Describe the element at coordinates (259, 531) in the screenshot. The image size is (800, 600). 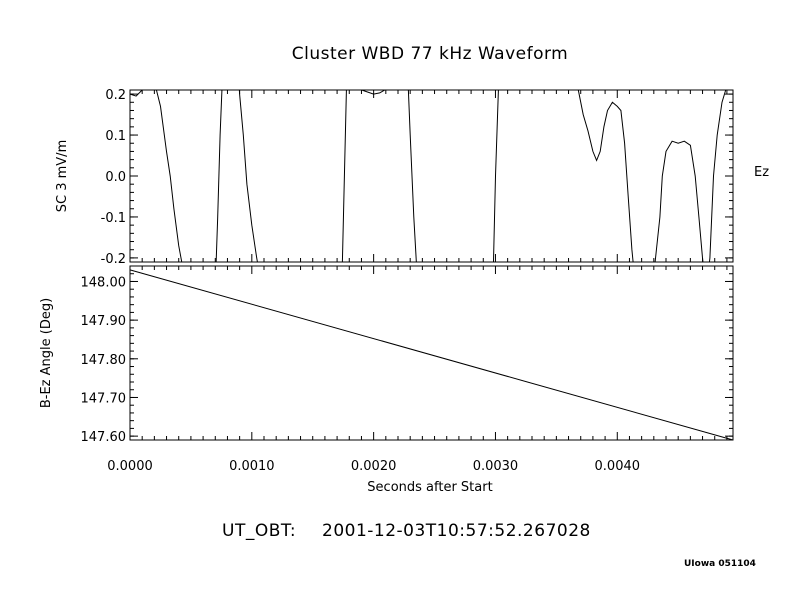
I see `ut-label: UT_OBT:` at that location.